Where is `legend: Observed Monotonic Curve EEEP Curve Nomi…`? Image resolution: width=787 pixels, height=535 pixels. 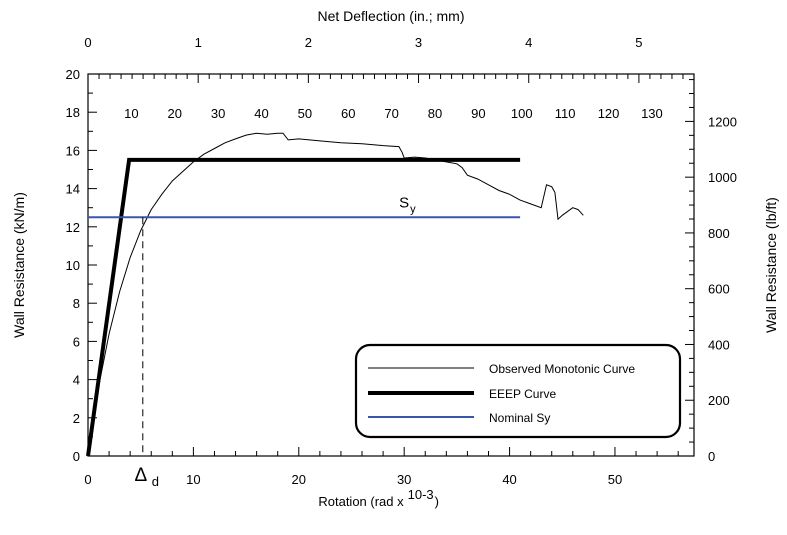 legend: Observed Monotonic Curve EEEP Curve Nomi… is located at coordinates (518, 391).